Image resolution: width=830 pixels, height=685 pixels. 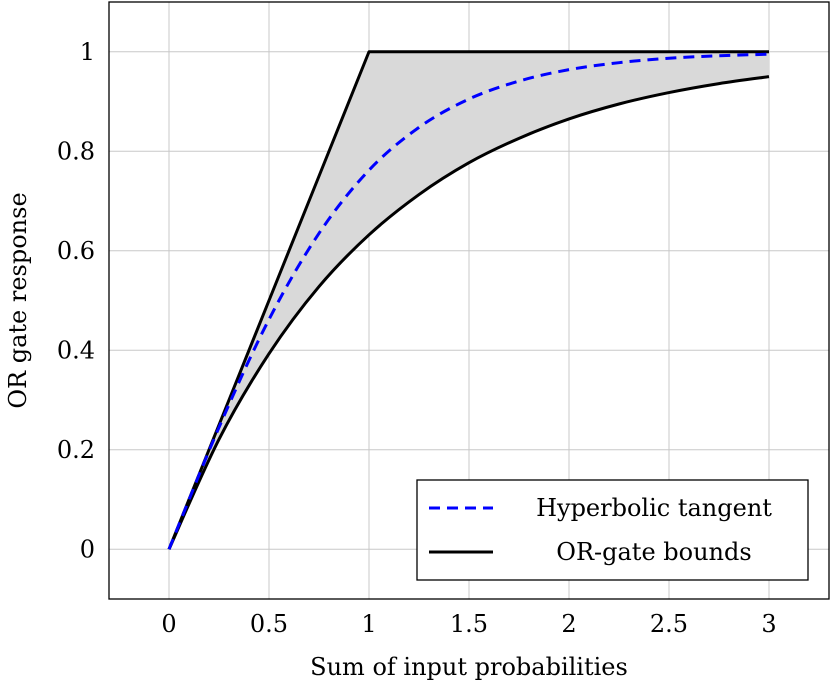 I want to click on x-tick-labels: 0 0.5 1 1.5 2 2.5 3, so click(x=468, y=624).